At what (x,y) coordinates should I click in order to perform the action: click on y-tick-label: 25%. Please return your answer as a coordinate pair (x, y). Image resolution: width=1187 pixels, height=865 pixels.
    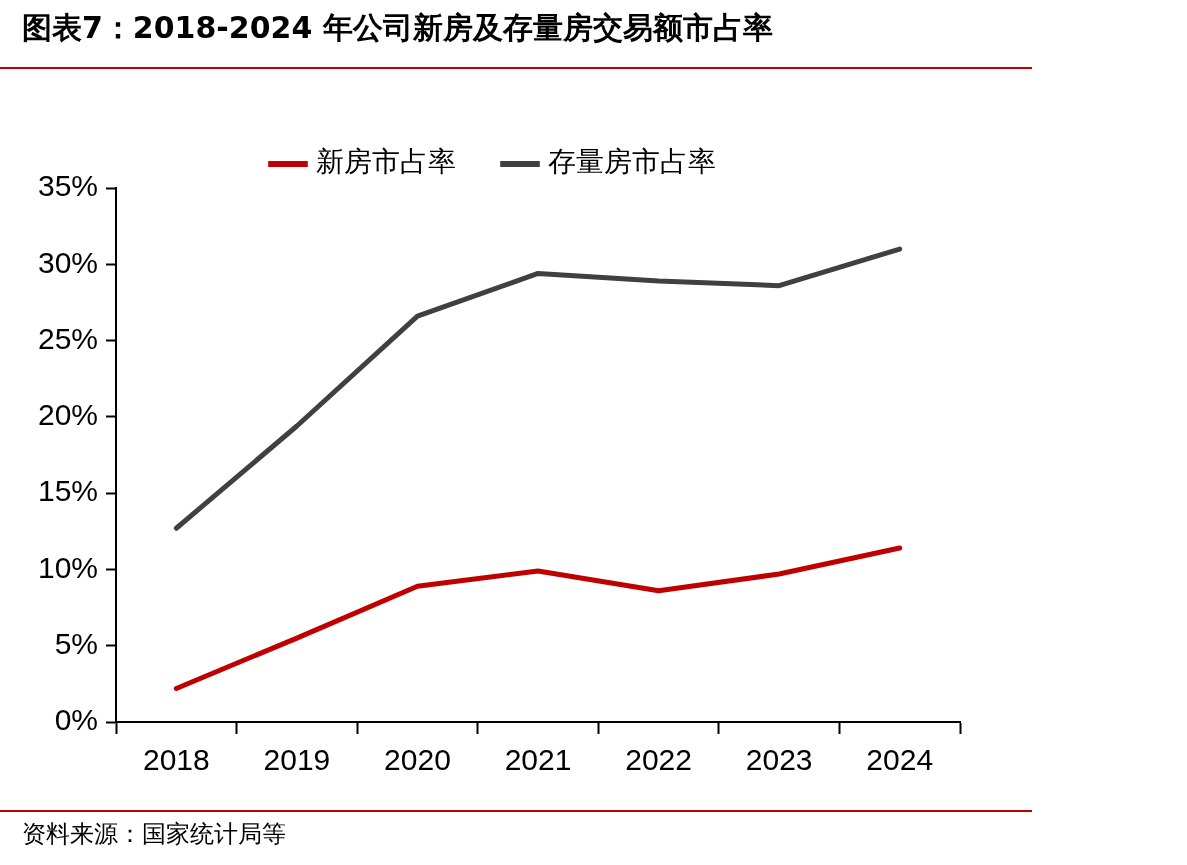
    Looking at the image, I should click on (68, 338).